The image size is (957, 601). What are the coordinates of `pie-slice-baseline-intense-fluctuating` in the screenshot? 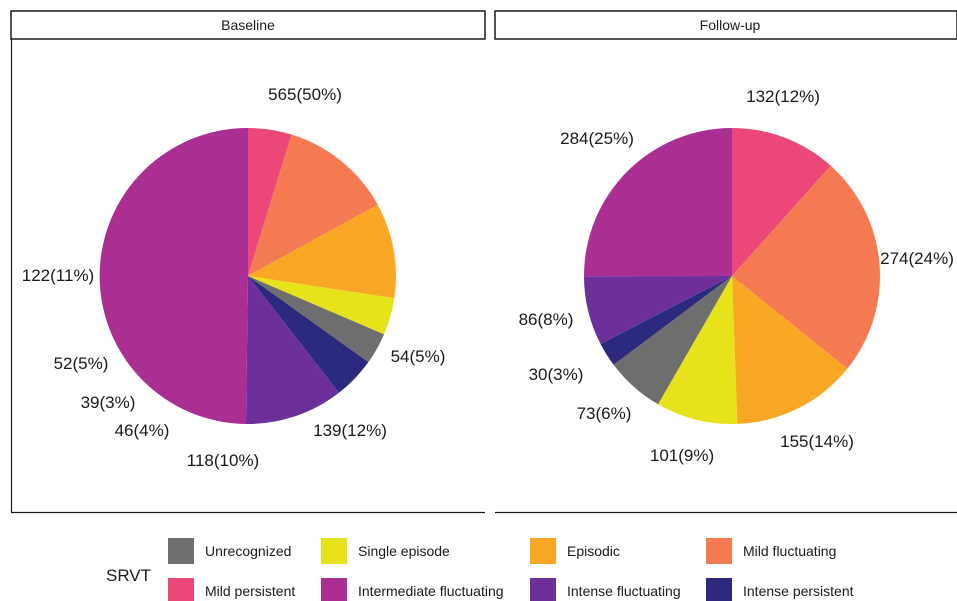 It's located at (292, 350).